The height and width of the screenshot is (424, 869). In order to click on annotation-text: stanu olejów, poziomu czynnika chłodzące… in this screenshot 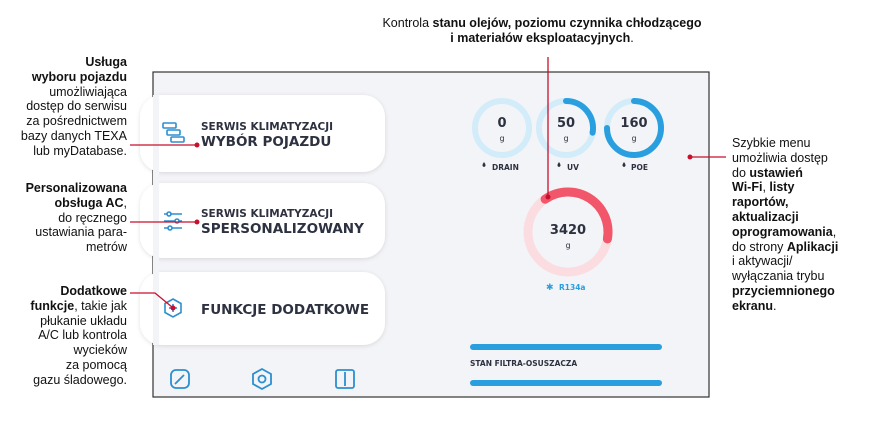, I will do `click(567, 23)`.